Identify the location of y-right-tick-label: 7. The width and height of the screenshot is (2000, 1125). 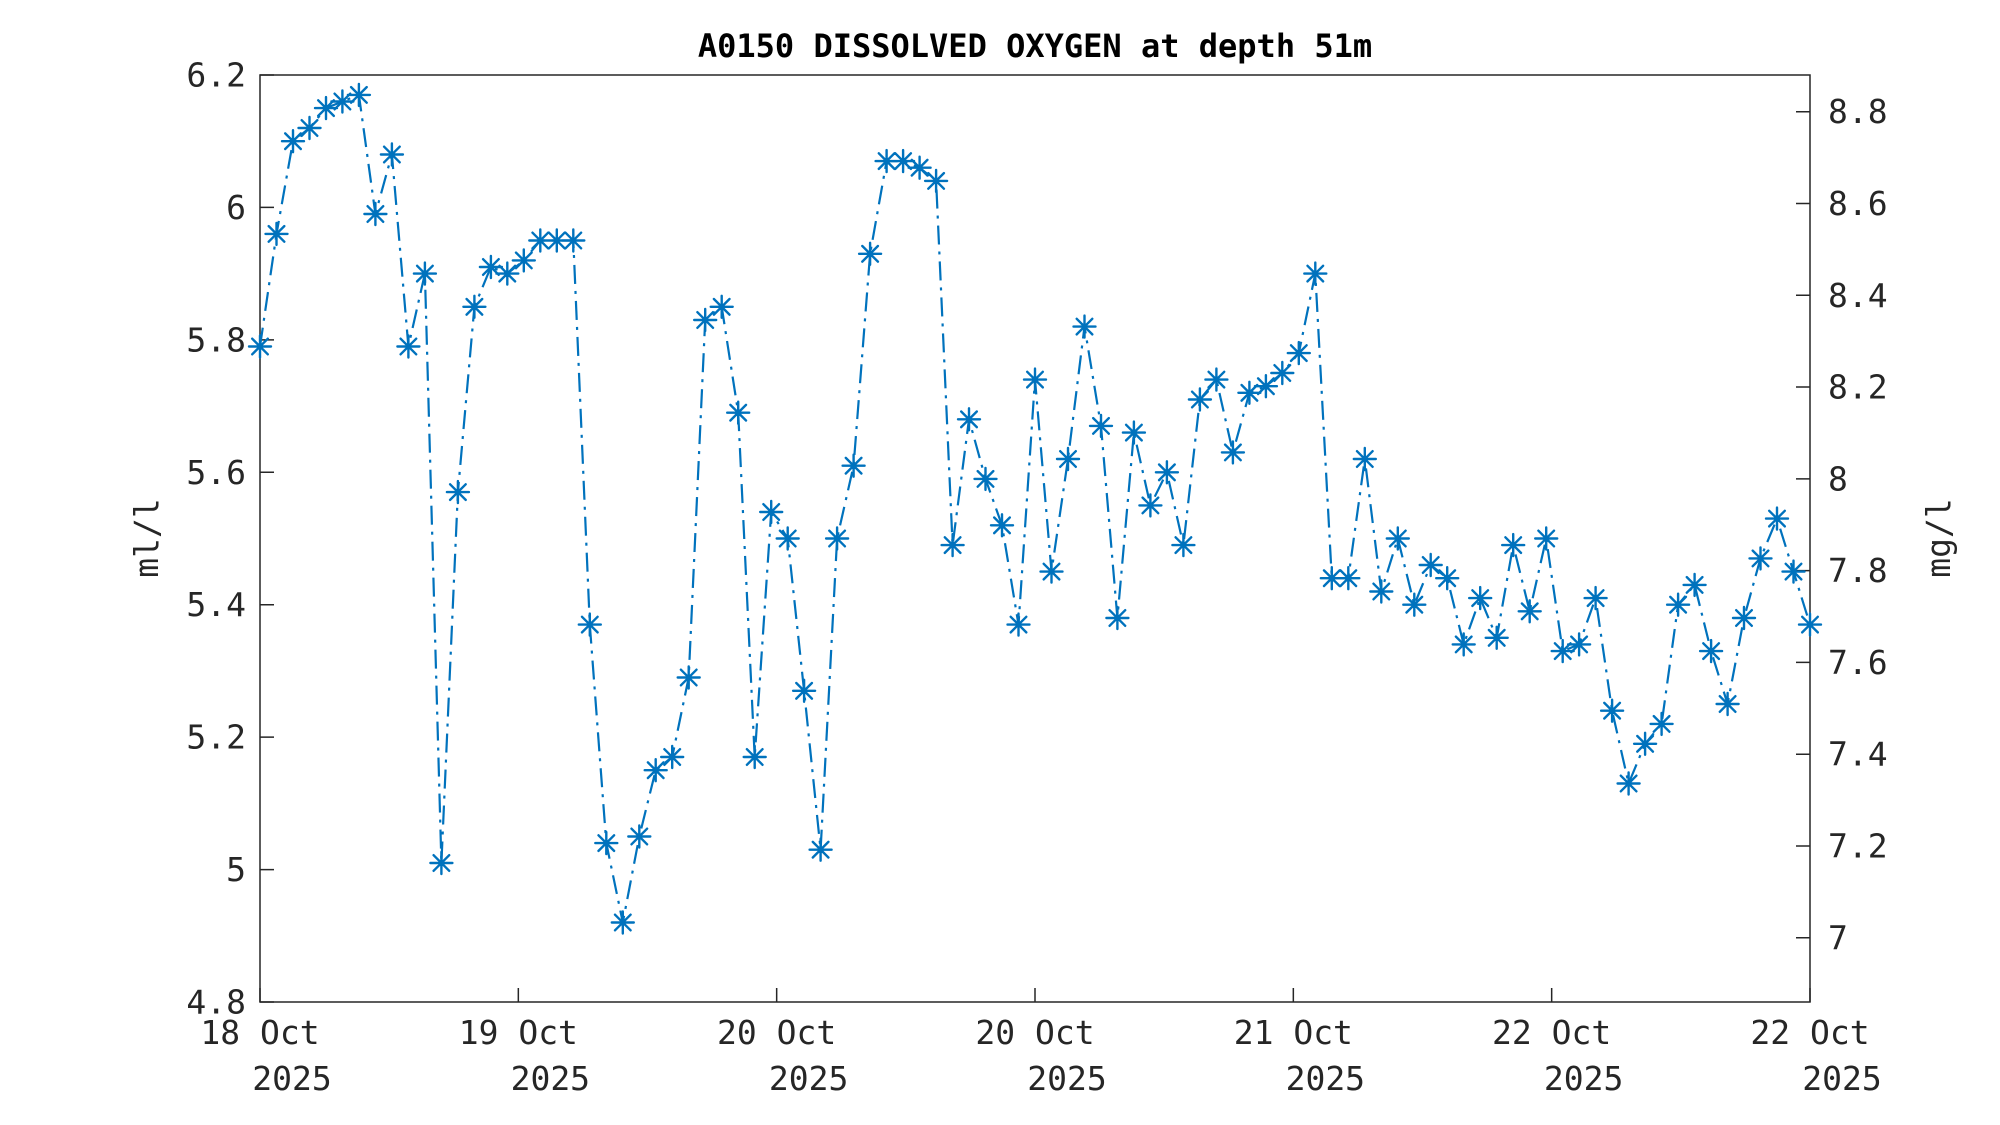
(1838, 937).